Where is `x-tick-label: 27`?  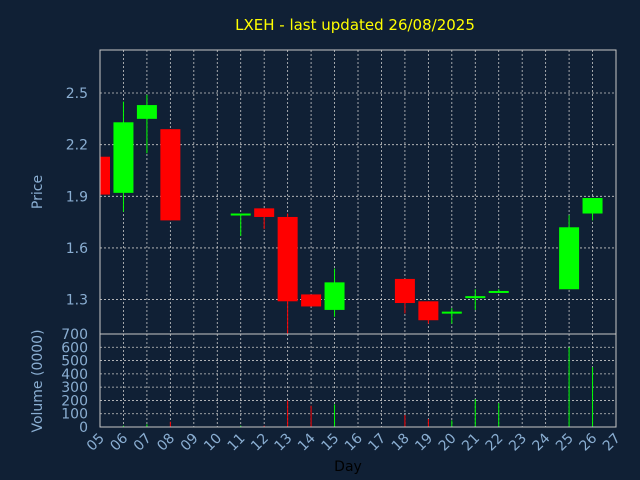 x-tick-label: 27 is located at coordinates (612, 443).